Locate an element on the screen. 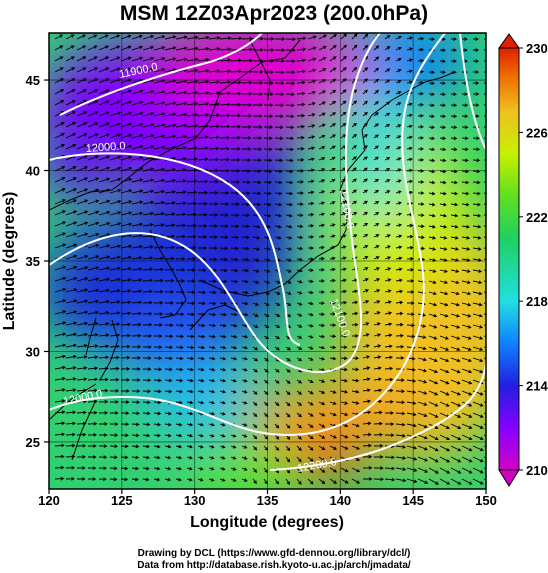 The image size is (548, 573). x-tick-label: 135 is located at coordinates (268, 500).